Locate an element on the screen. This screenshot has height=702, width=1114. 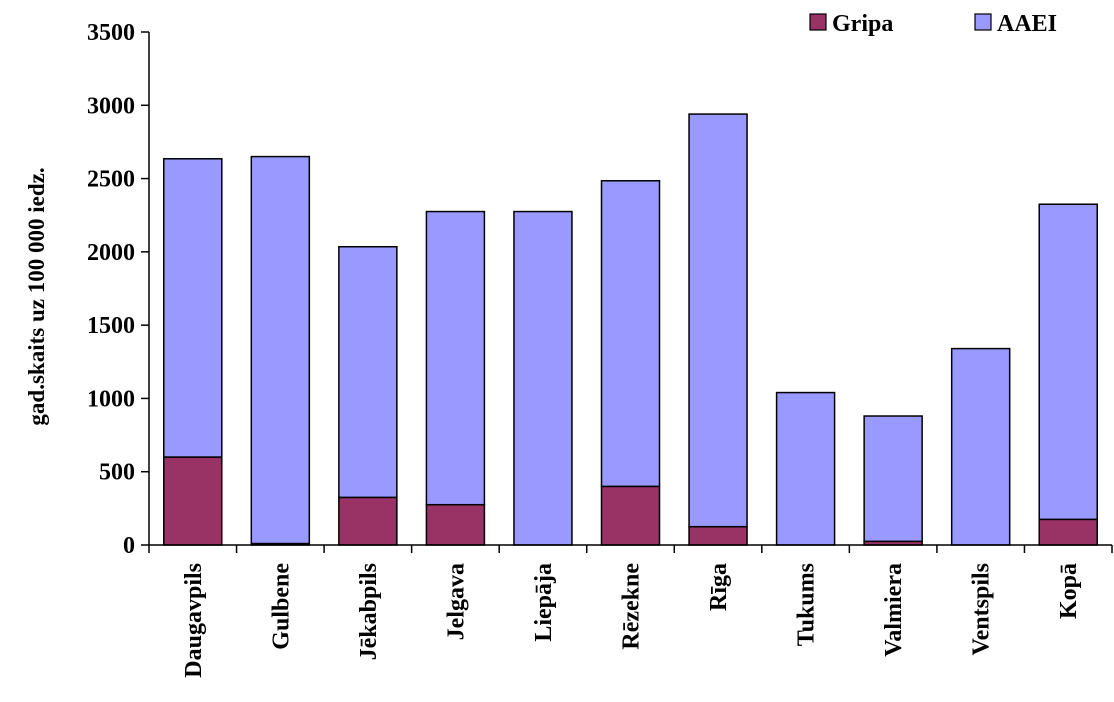
y-tick-label: 3000 is located at coordinates (111, 106).